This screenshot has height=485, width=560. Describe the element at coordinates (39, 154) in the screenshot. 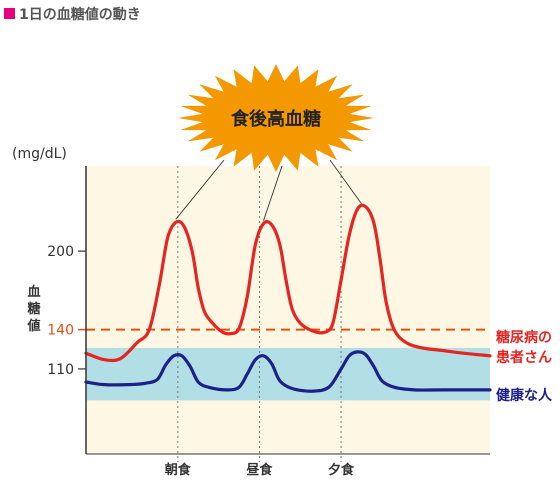

I see `unit-label: (mg/dL)` at that location.